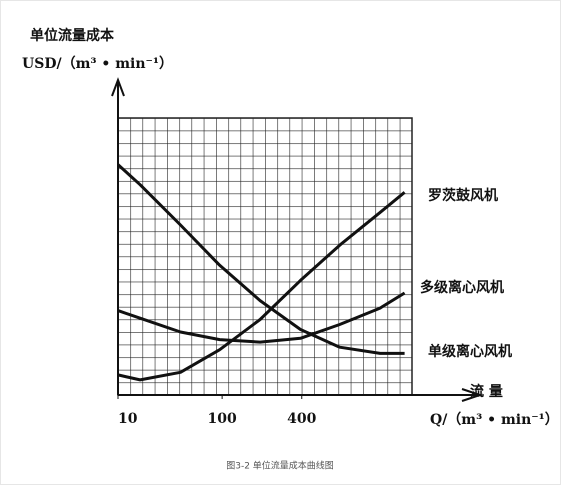  I want to click on x-tick-label: 10, so click(128, 419).